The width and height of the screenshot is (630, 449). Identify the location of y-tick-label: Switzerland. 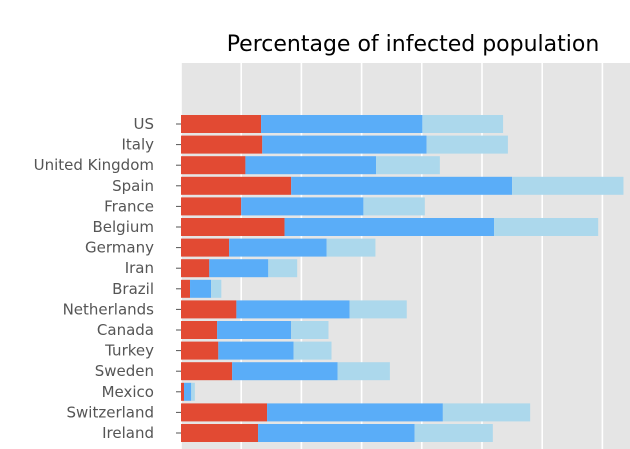
(111, 412).